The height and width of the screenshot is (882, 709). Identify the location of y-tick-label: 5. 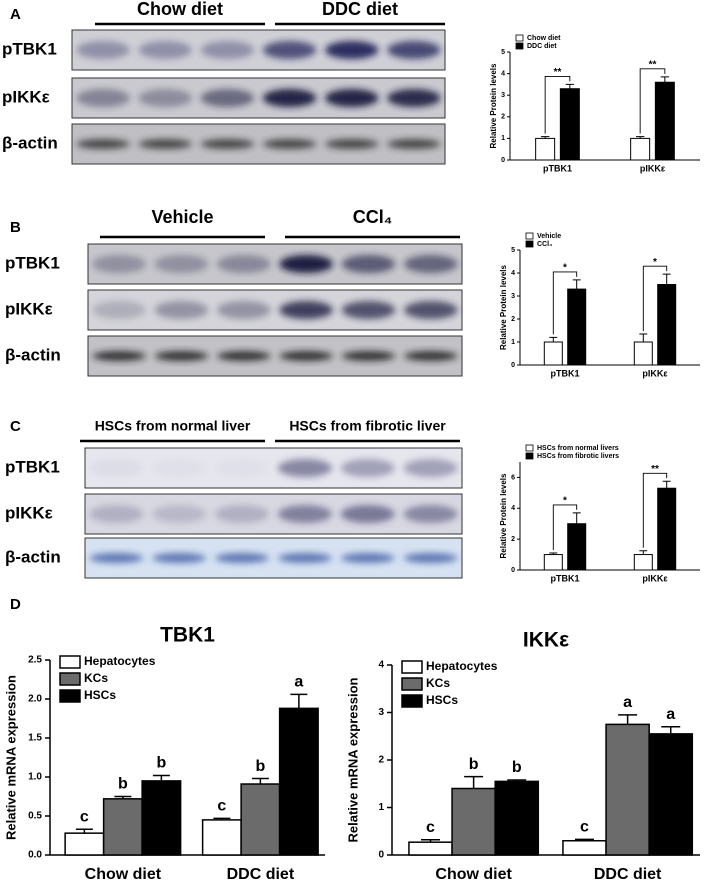
(513, 250).